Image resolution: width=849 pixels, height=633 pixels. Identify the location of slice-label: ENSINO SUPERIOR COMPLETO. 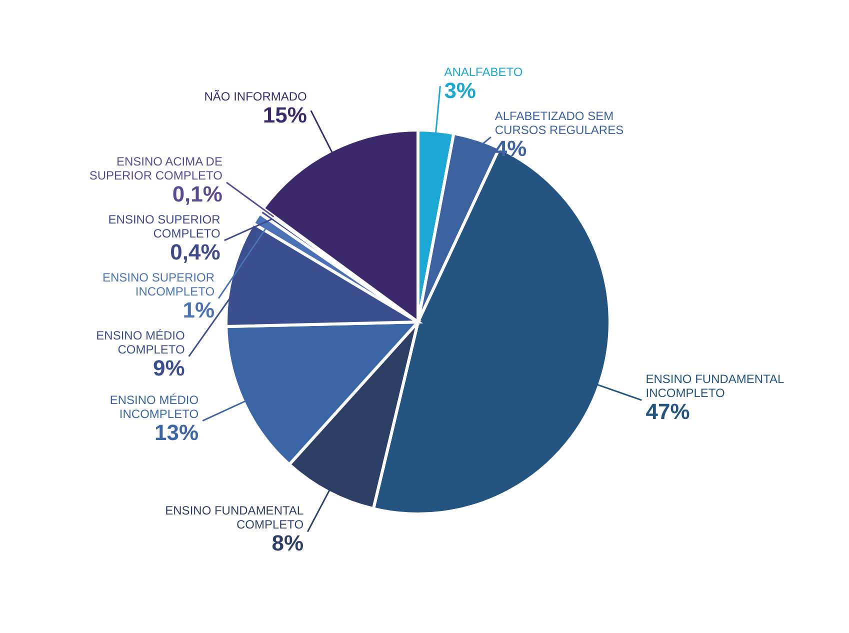
(164, 226).